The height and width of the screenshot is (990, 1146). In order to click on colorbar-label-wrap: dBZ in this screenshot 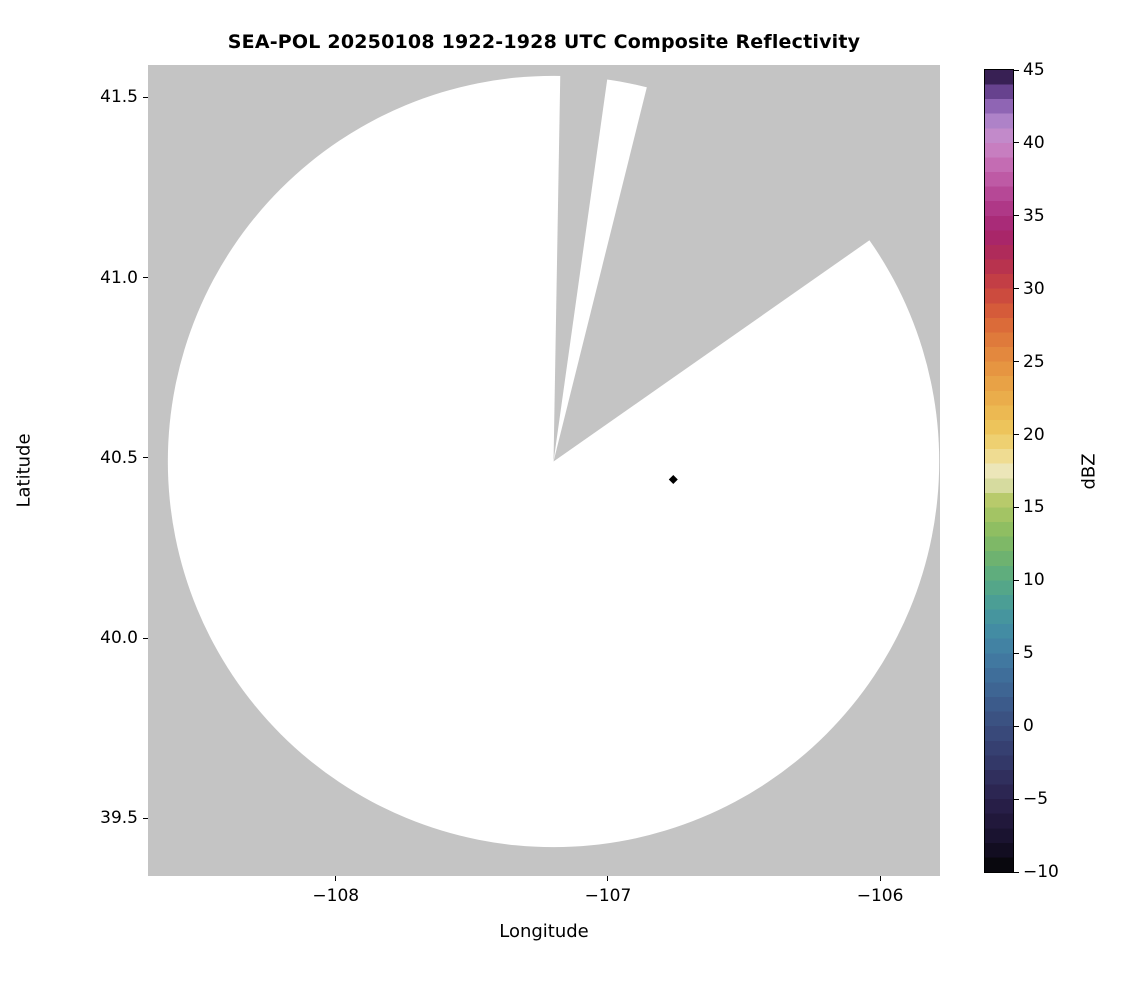, I will do `click(1089, 471)`.